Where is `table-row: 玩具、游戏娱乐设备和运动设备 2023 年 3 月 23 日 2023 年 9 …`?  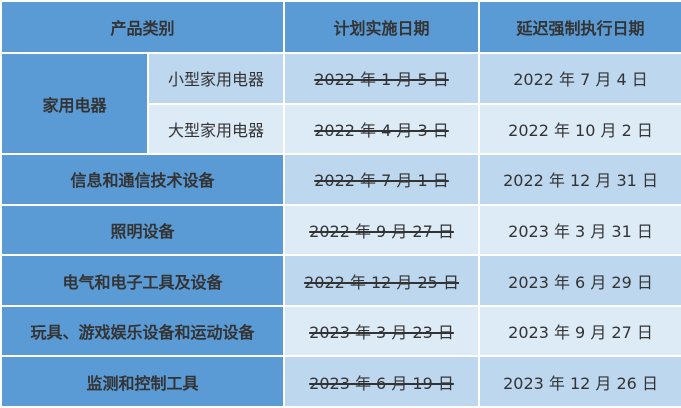 table-row: 玩具、游戏娱乐设备和运动设备 2023 年 3 月 23 日 2023 年 9 … is located at coordinates (340, 331).